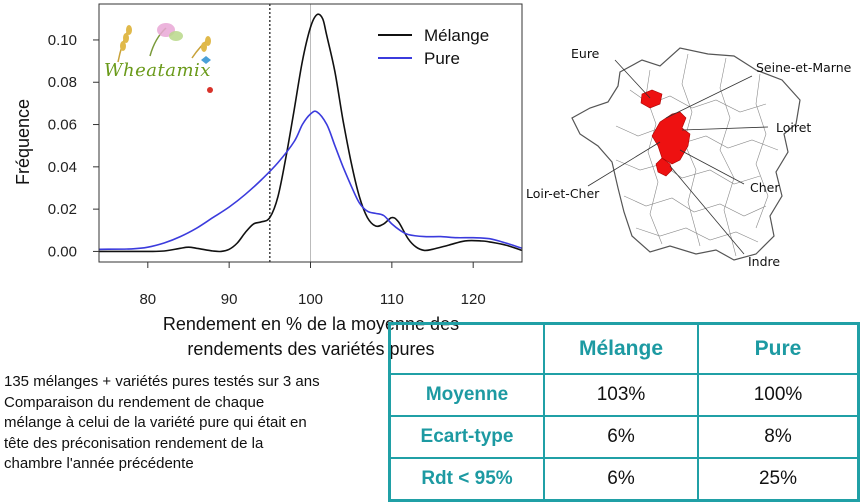 Image resolution: width=862 pixels, height=502 pixels. What do you see at coordinates (466, 395) in the screenshot?
I see `row-label-moyenne: Moyenne` at bounding box center [466, 395].